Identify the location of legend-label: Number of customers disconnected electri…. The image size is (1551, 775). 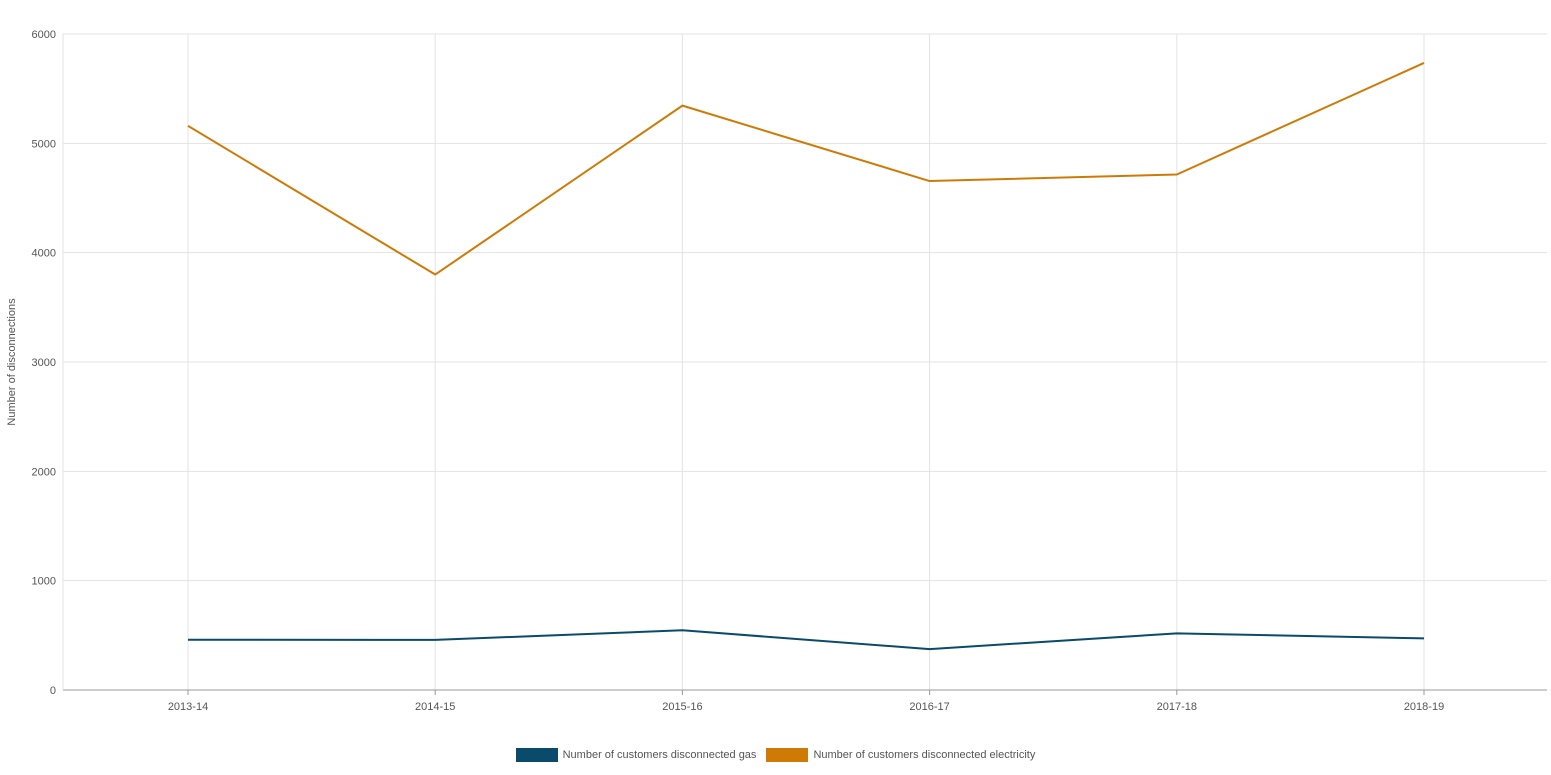
(924, 755).